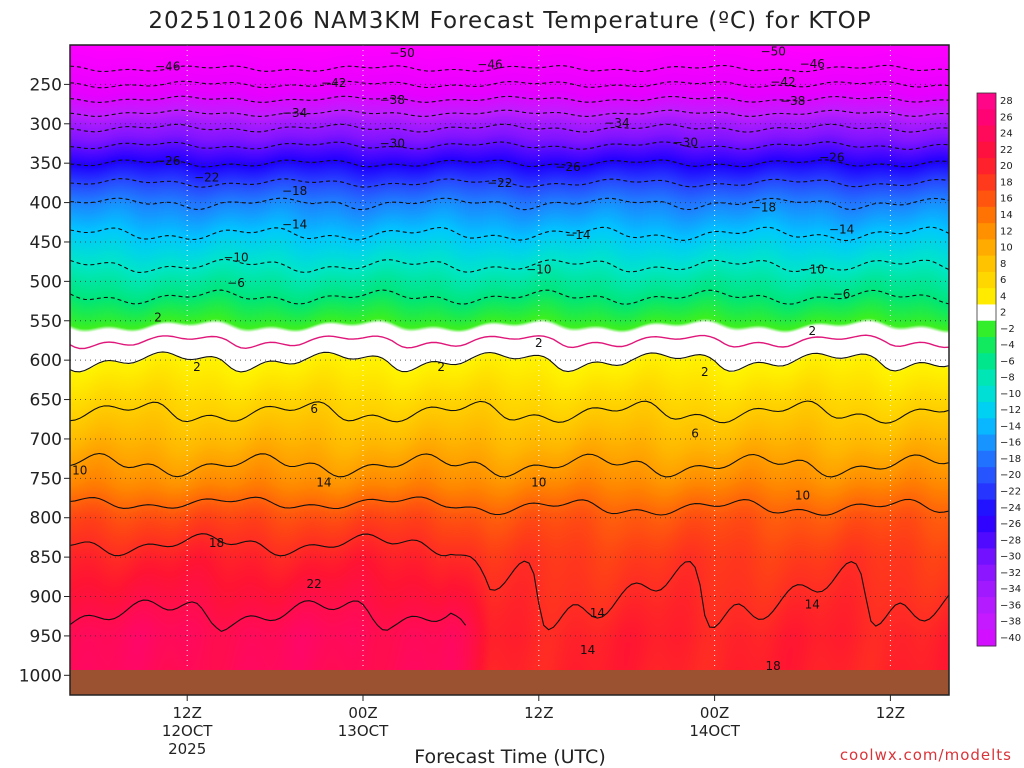  What do you see at coordinates (1010, 638) in the screenshot?
I see `colorbar-label: −40` at bounding box center [1010, 638].